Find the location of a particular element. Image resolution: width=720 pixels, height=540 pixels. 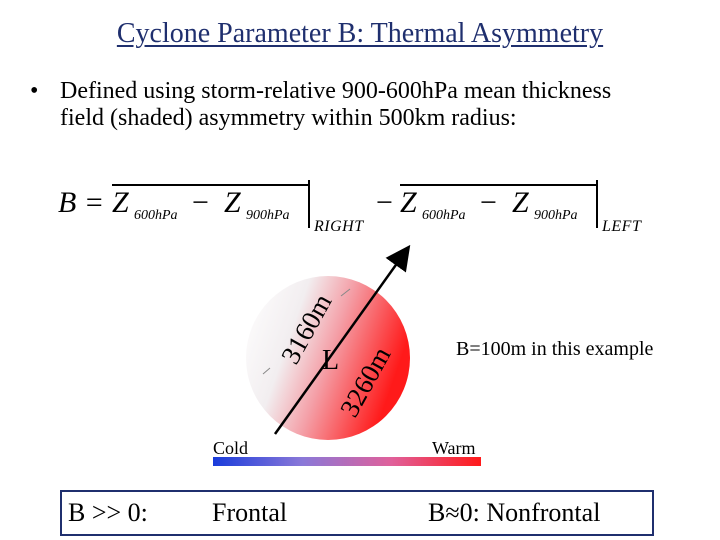

sub-900-right: 900hPa is located at coordinates (268, 215).